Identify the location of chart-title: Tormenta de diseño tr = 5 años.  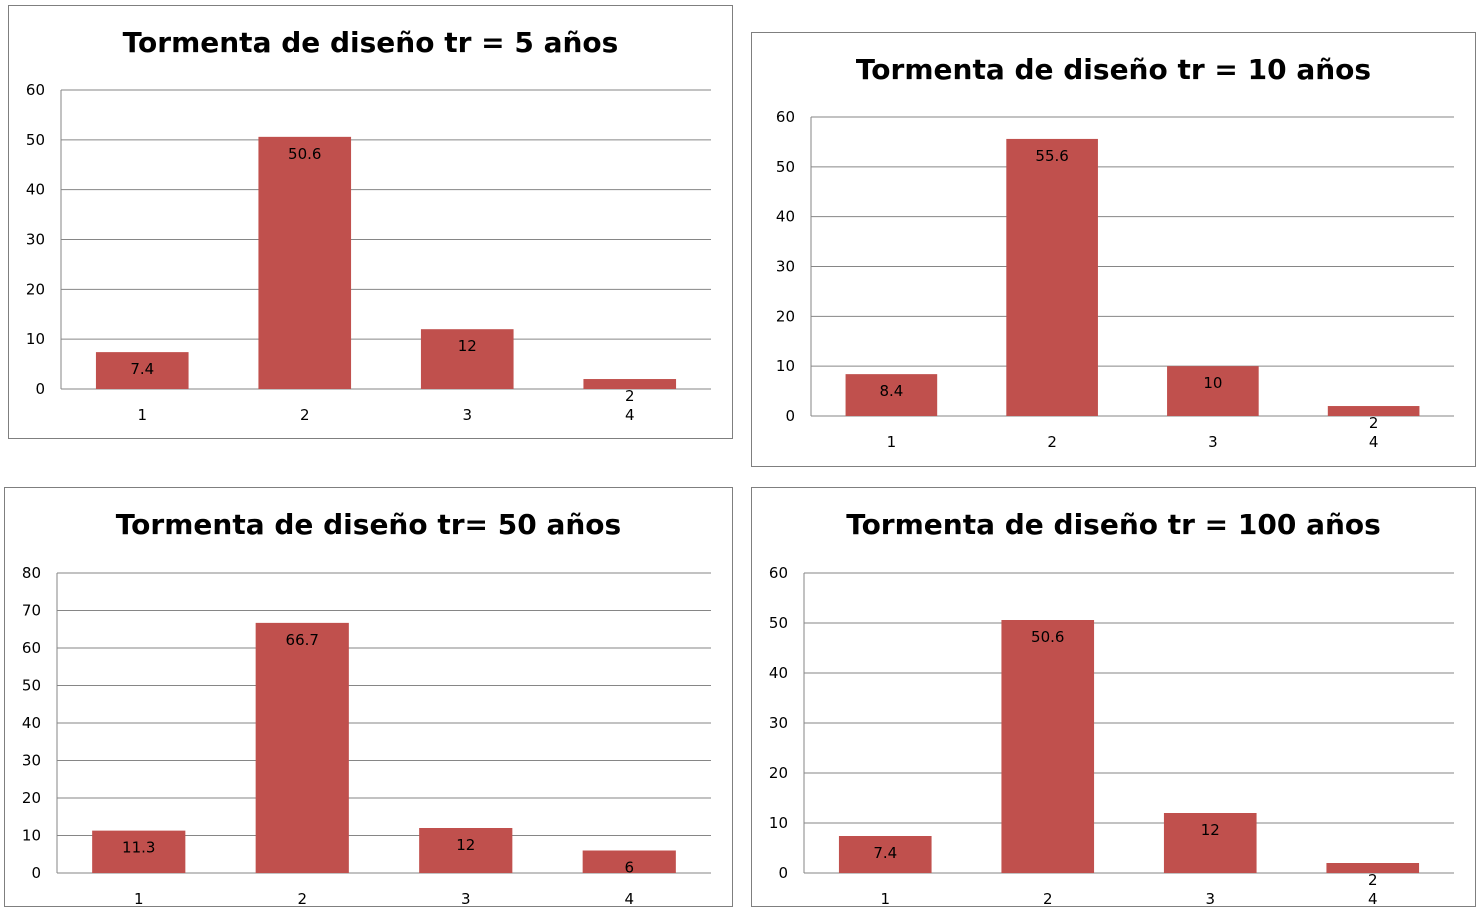
(370, 42).